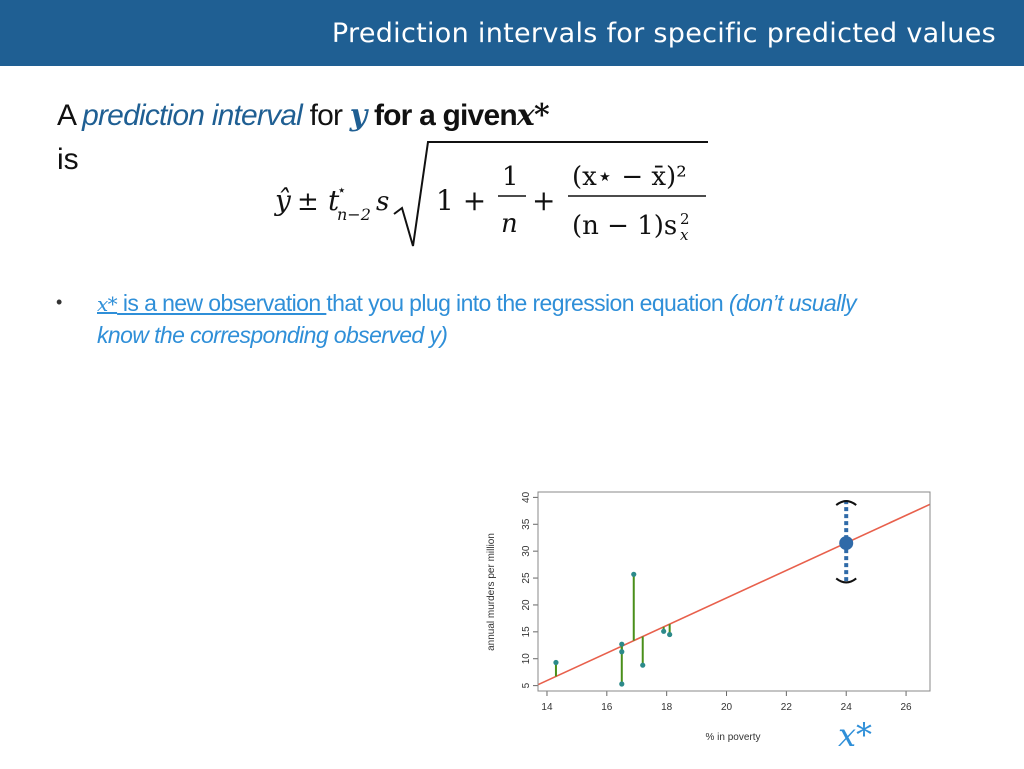 The width and height of the screenshot is (1024, 769). Describe the element at coordinates (282, 200) in the screenshot. I see `svg-text: ŷ` at that location.